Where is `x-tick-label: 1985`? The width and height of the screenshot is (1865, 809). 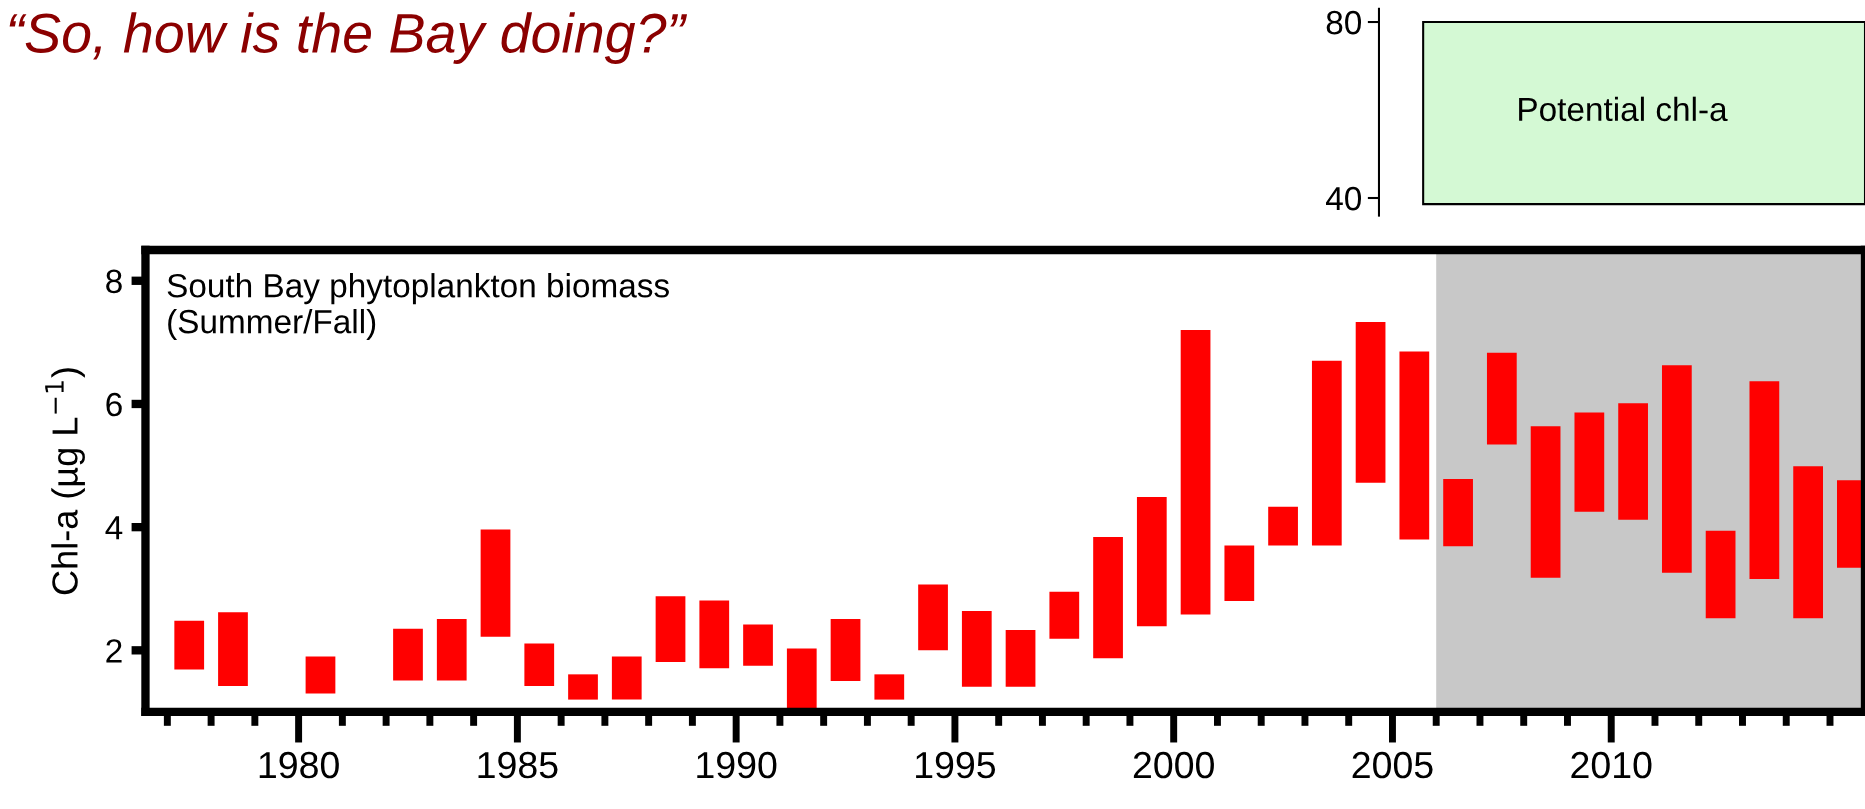
x-tick-label: 1985 is located at coordinates (518, 765).